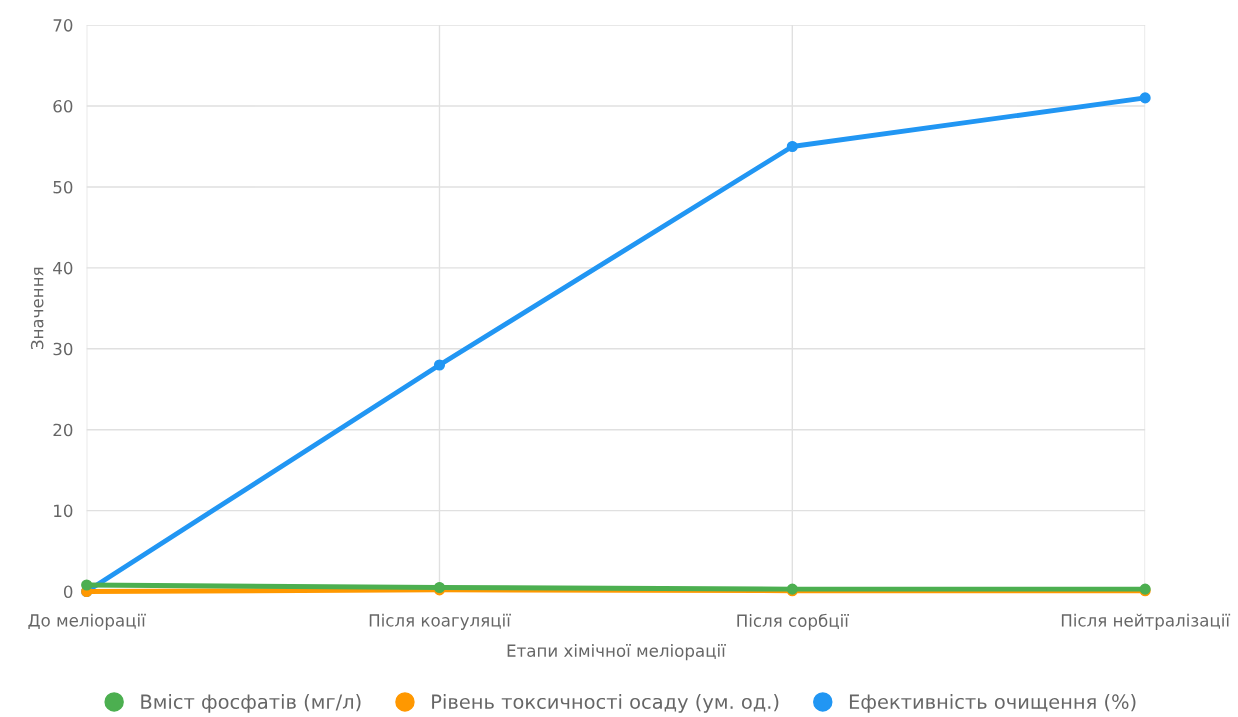 The image size is (1238, 717). Describe the element at coordinates (63, 187) in the screenshot. I see `y-tick-label: 50` at that location.